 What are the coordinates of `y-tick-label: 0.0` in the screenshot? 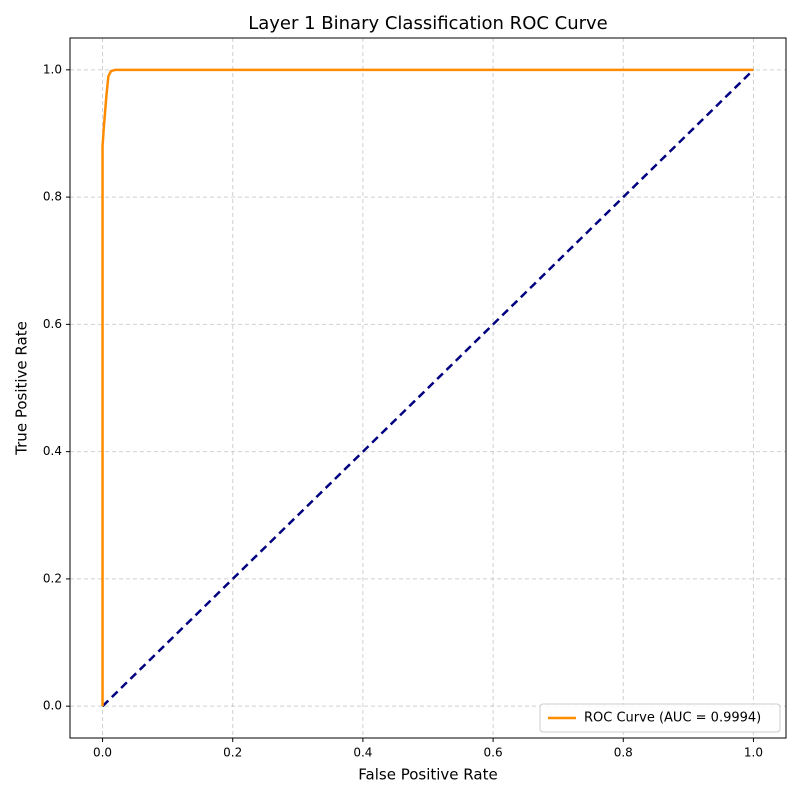 It's located at (52, 706).